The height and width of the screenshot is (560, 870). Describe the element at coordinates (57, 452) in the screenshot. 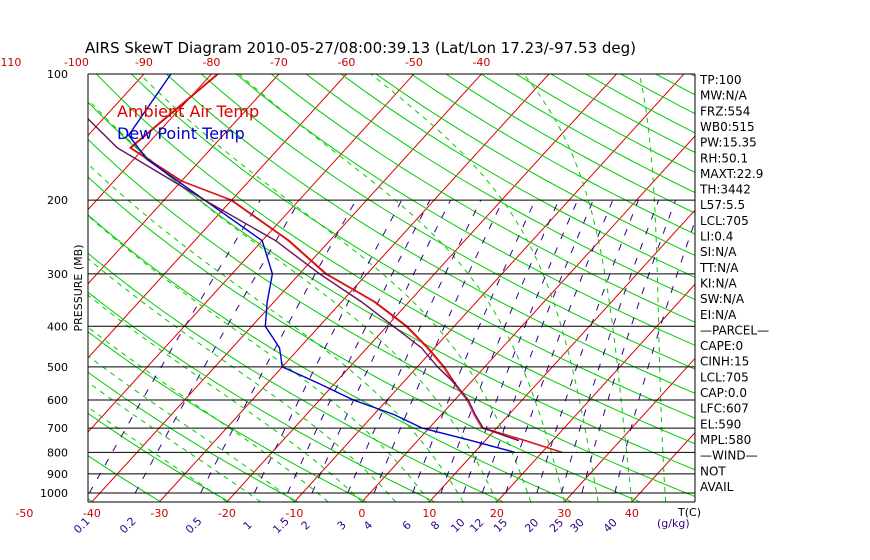

I see `pressure-tick-label: 800` at that location.